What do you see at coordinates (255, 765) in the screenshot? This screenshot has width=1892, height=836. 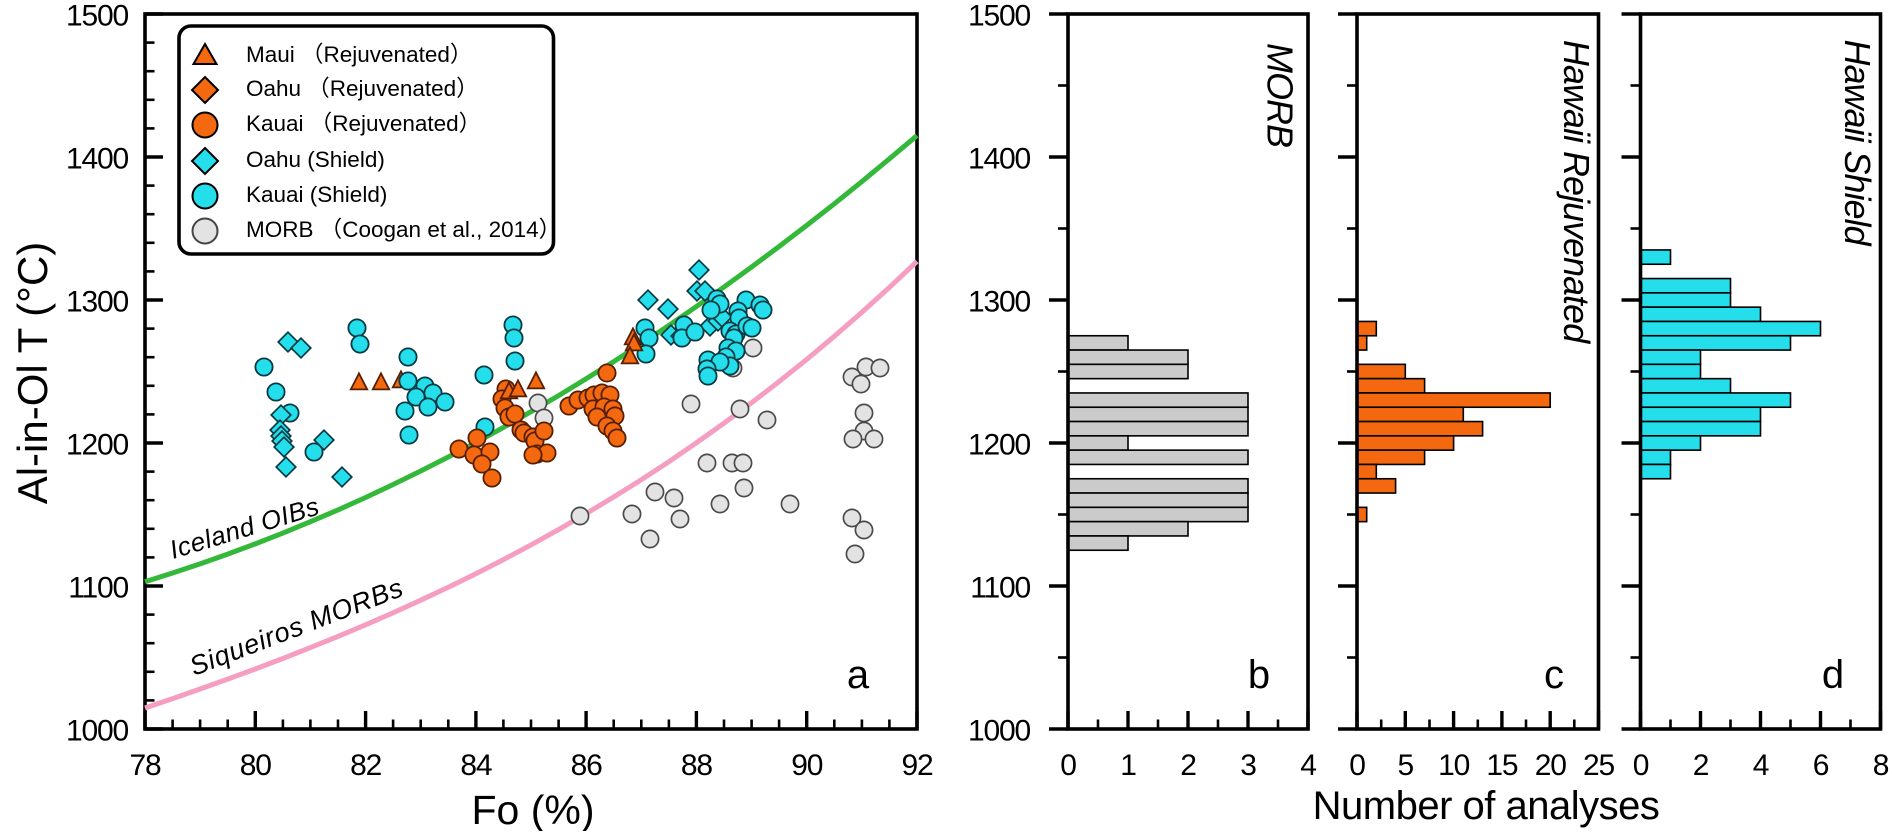 I see `svg-text: 80` at bounding box center [255, 765].